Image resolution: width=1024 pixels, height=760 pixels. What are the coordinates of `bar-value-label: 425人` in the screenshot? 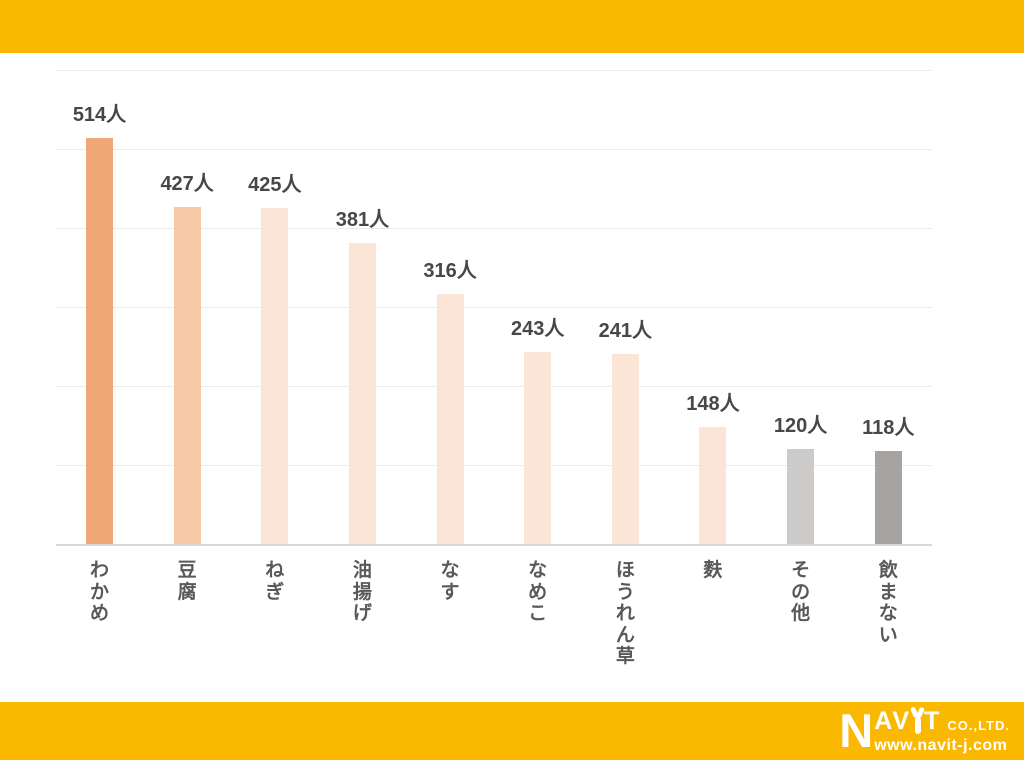 It's located at (275, 185).